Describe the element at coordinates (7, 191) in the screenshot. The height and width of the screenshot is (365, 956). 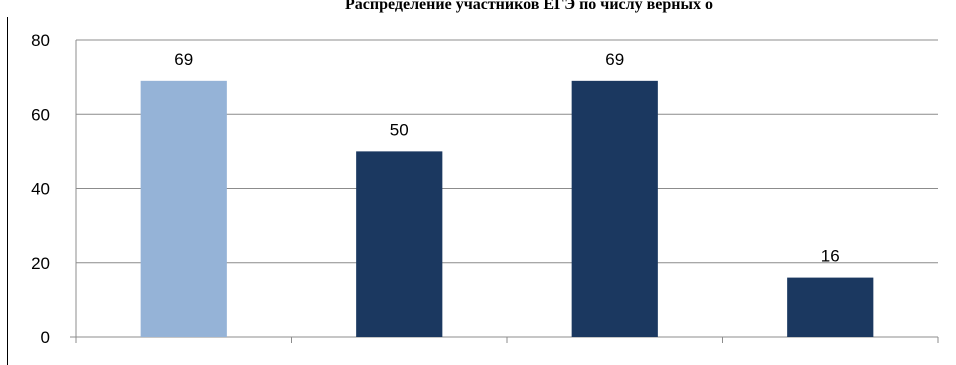
I see `chart-frame-border` at that location.